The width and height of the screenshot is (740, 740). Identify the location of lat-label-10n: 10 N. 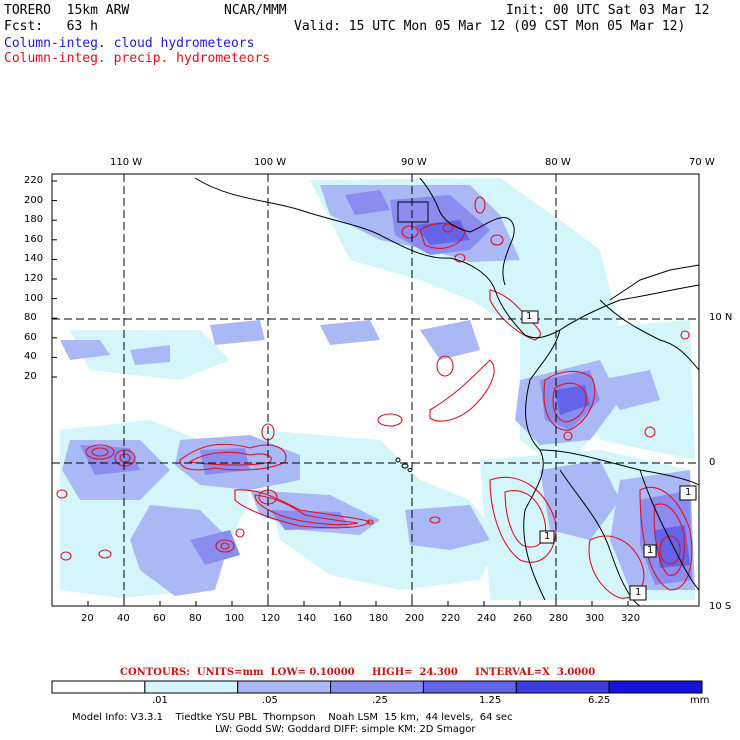
(721, 317).